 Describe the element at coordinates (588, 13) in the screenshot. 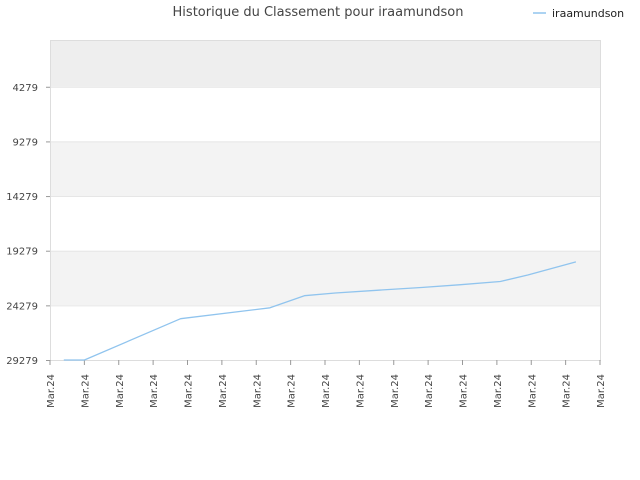

I see `legend-label-iraamundson: iraamundson` at that location.